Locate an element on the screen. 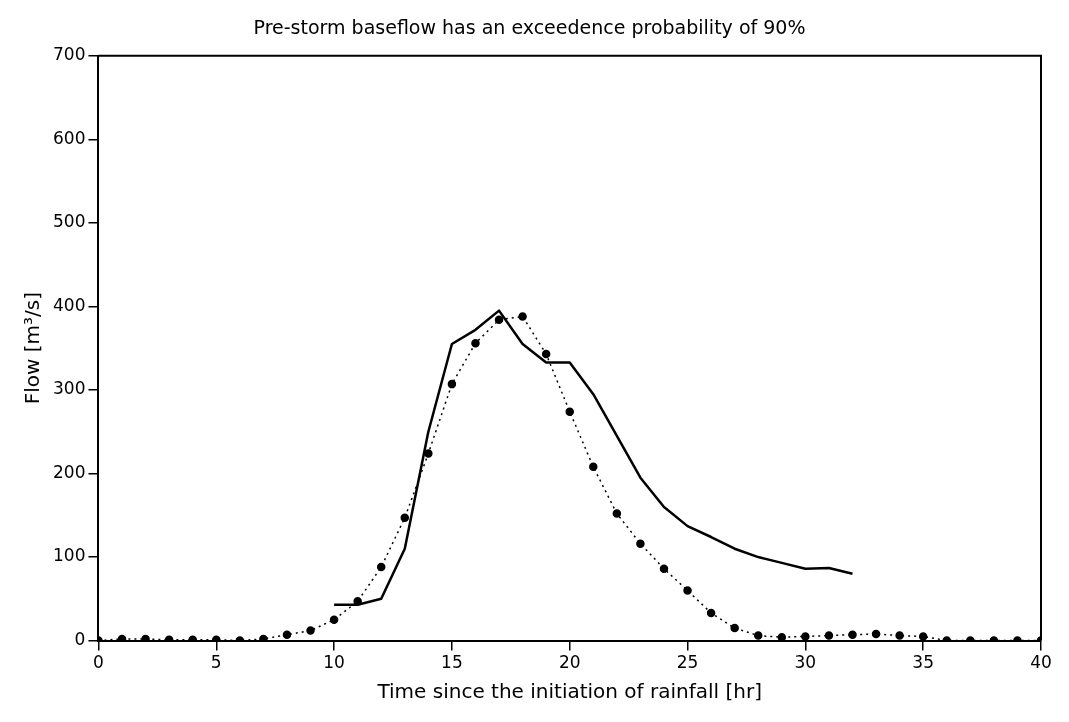 The image size is (1069, 722). x-axis-title: Time since the initiation of rainfall [hr] is located at coordinates (569, 691).